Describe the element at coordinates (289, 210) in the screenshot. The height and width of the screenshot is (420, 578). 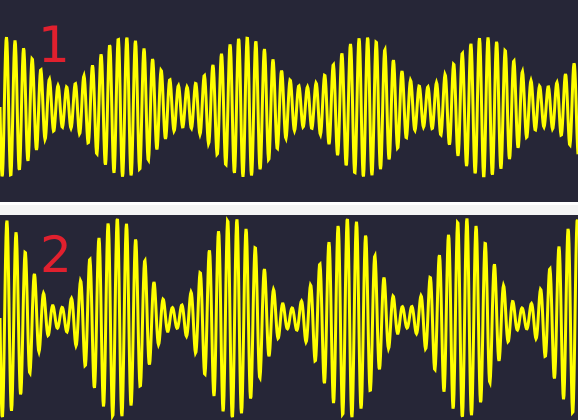
I see `strip` at that location.